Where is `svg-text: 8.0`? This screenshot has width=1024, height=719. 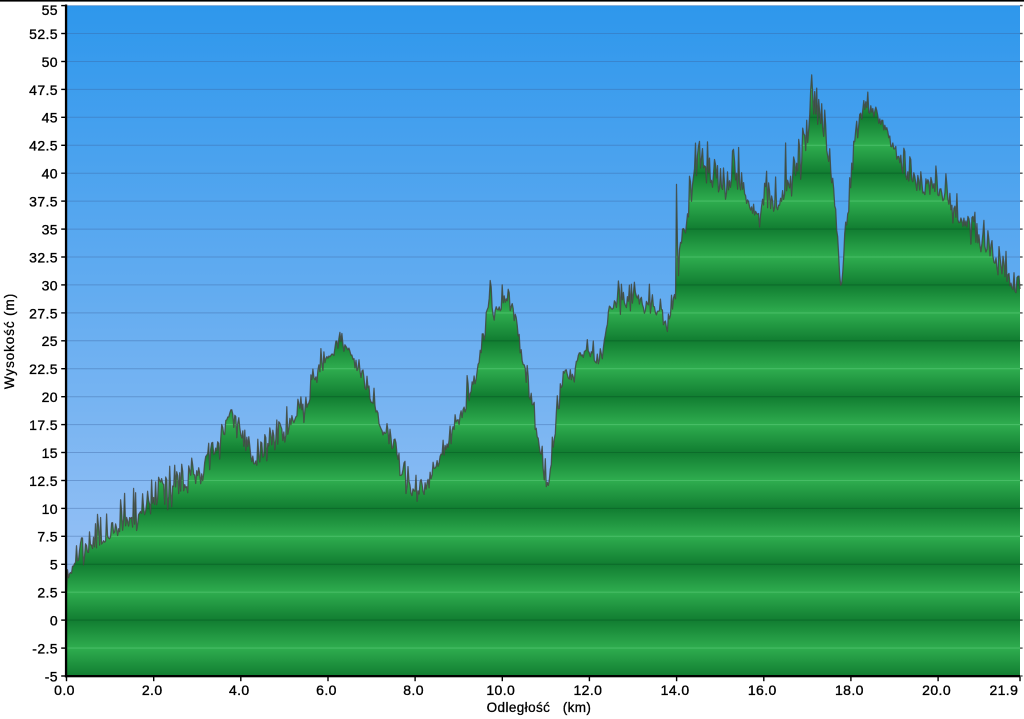 svg-text: 8.0 is located at coordinates (413, 690).